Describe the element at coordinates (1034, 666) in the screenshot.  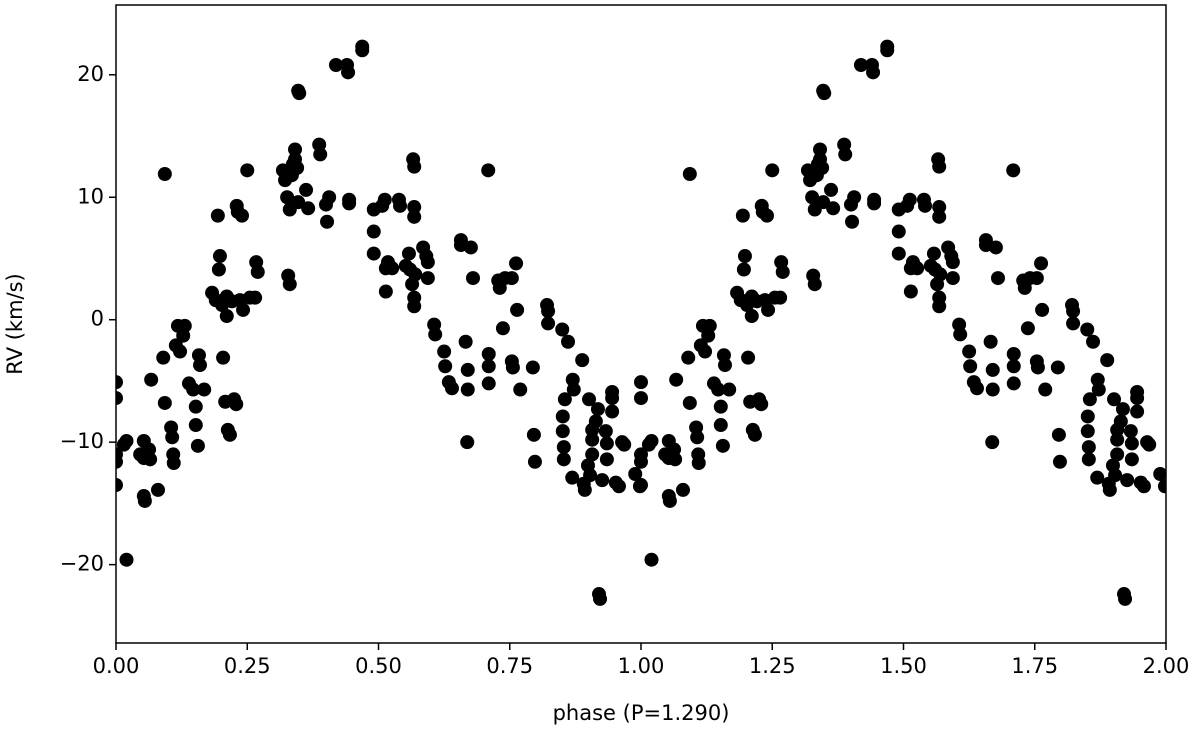
I see `x-tick-label: 1.75` at that location.